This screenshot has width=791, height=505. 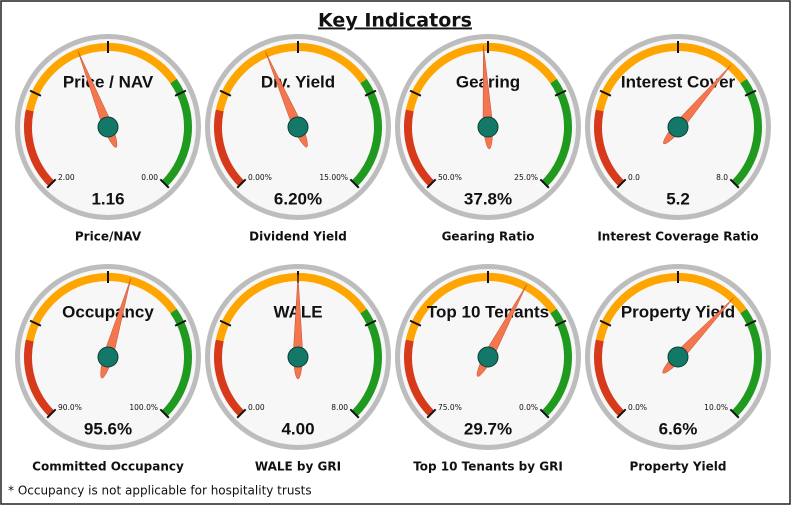 I want to click on gauge-title: Div. Yield, so click(x=298, y=81).